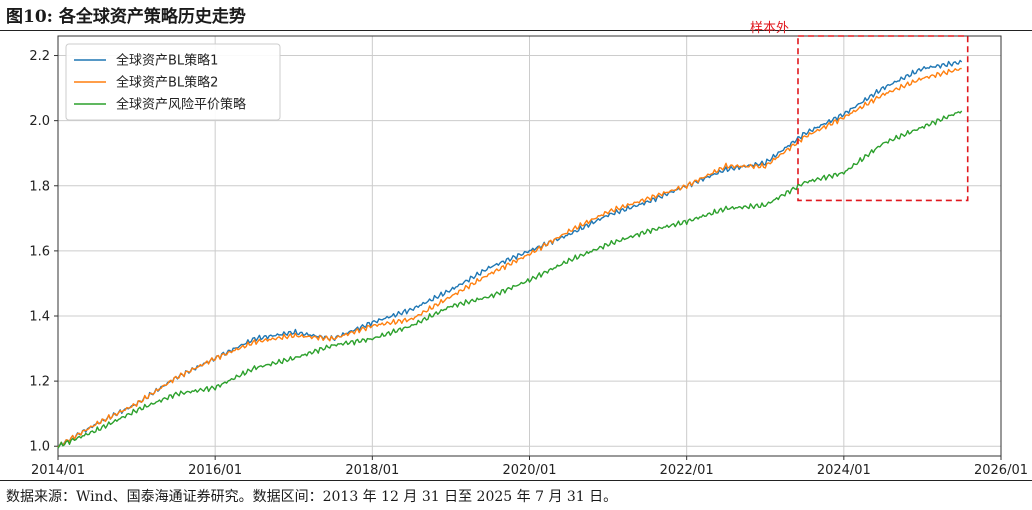 The width and height of the screenshot is (1032, 510). Describe the element at coordinates (39, 186) in the screenshot. I see `y-tick-label: 1.8` at that location.